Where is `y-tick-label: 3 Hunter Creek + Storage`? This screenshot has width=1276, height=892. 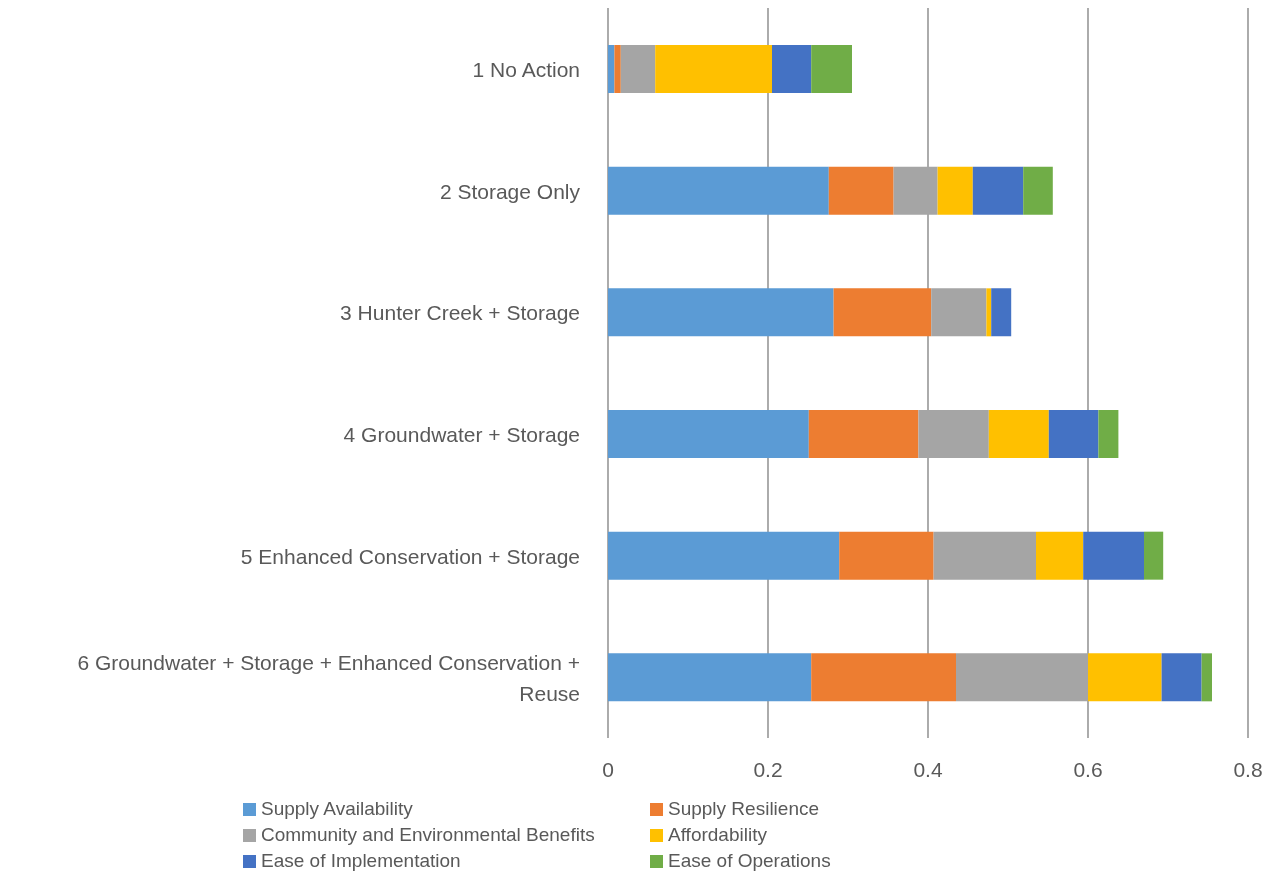
y-tick-label: 3 Hunter Creek + Storage is located at coordinates (460, 312).